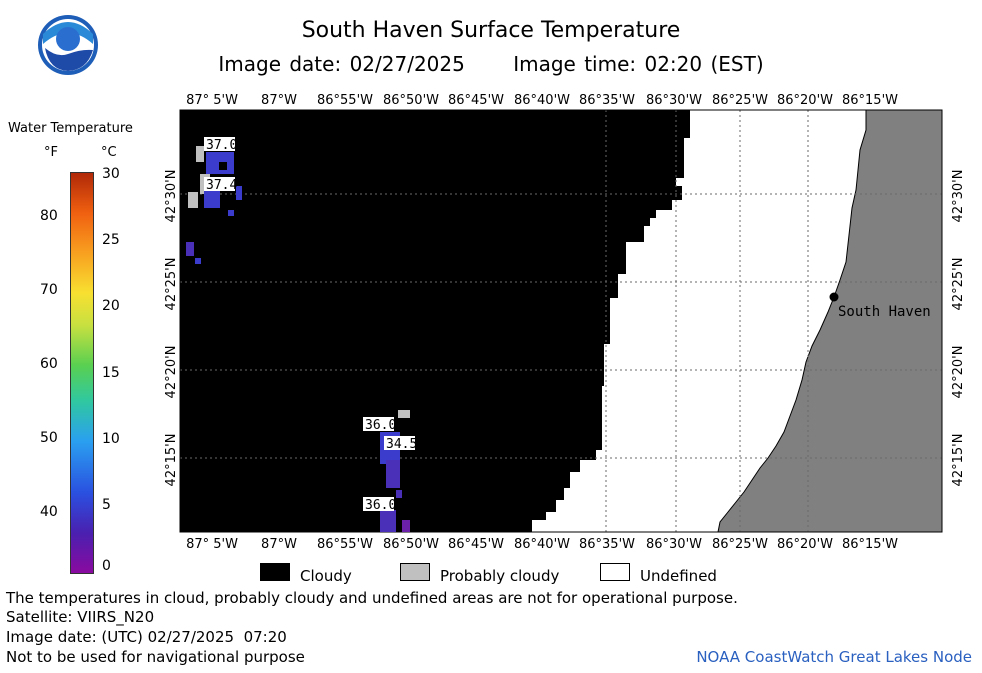  Describe the element at coordinates (68, 45) in the screenshot. I see `noaa-logo` at that location.